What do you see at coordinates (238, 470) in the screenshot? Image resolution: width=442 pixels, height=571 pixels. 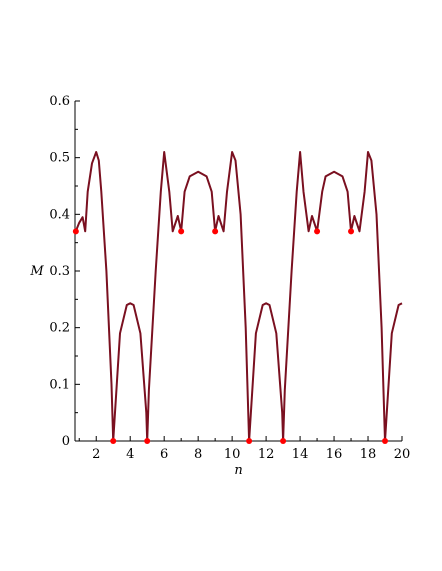 I see `x-axis-title: n` at bounding box center [238, 470].